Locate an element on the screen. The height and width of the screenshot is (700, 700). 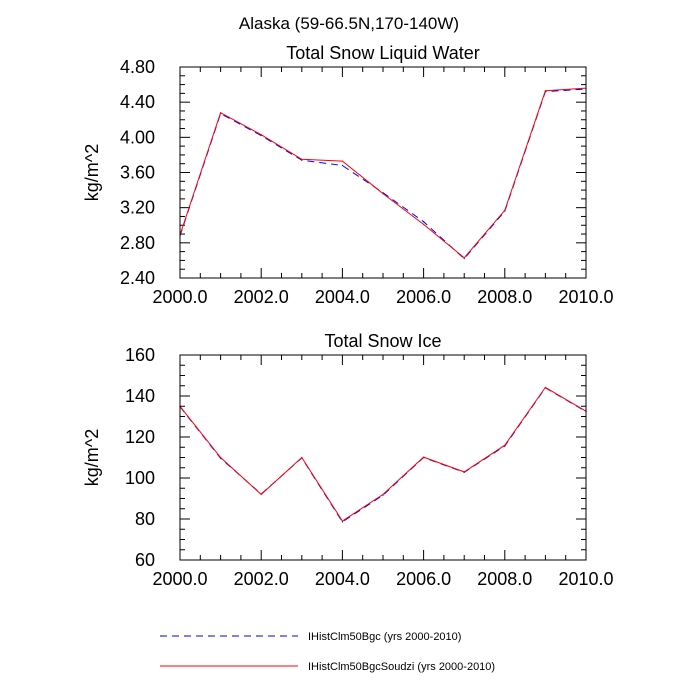
y-tick-label: 4.80 is located at coordinates (137, 67).